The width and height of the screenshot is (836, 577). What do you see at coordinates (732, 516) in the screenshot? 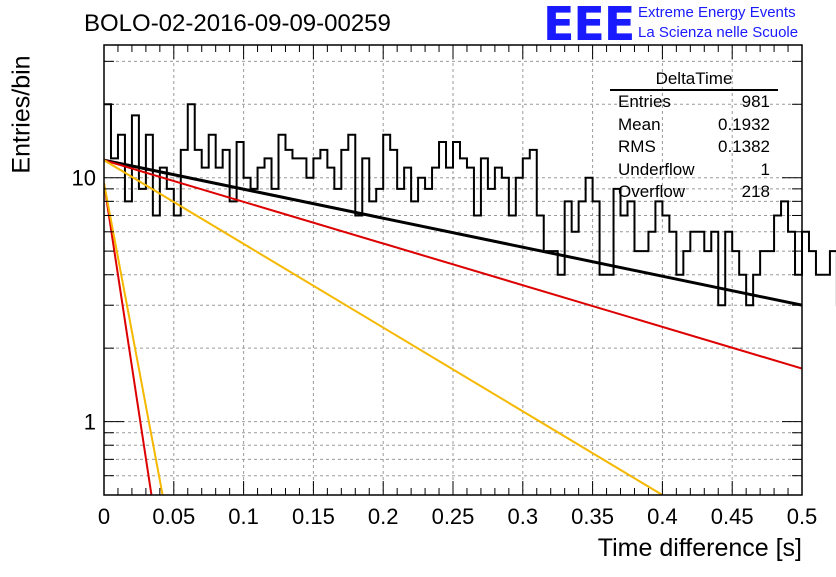
I see `x-tick-label: 0.45` at bounding box center [732, 516].